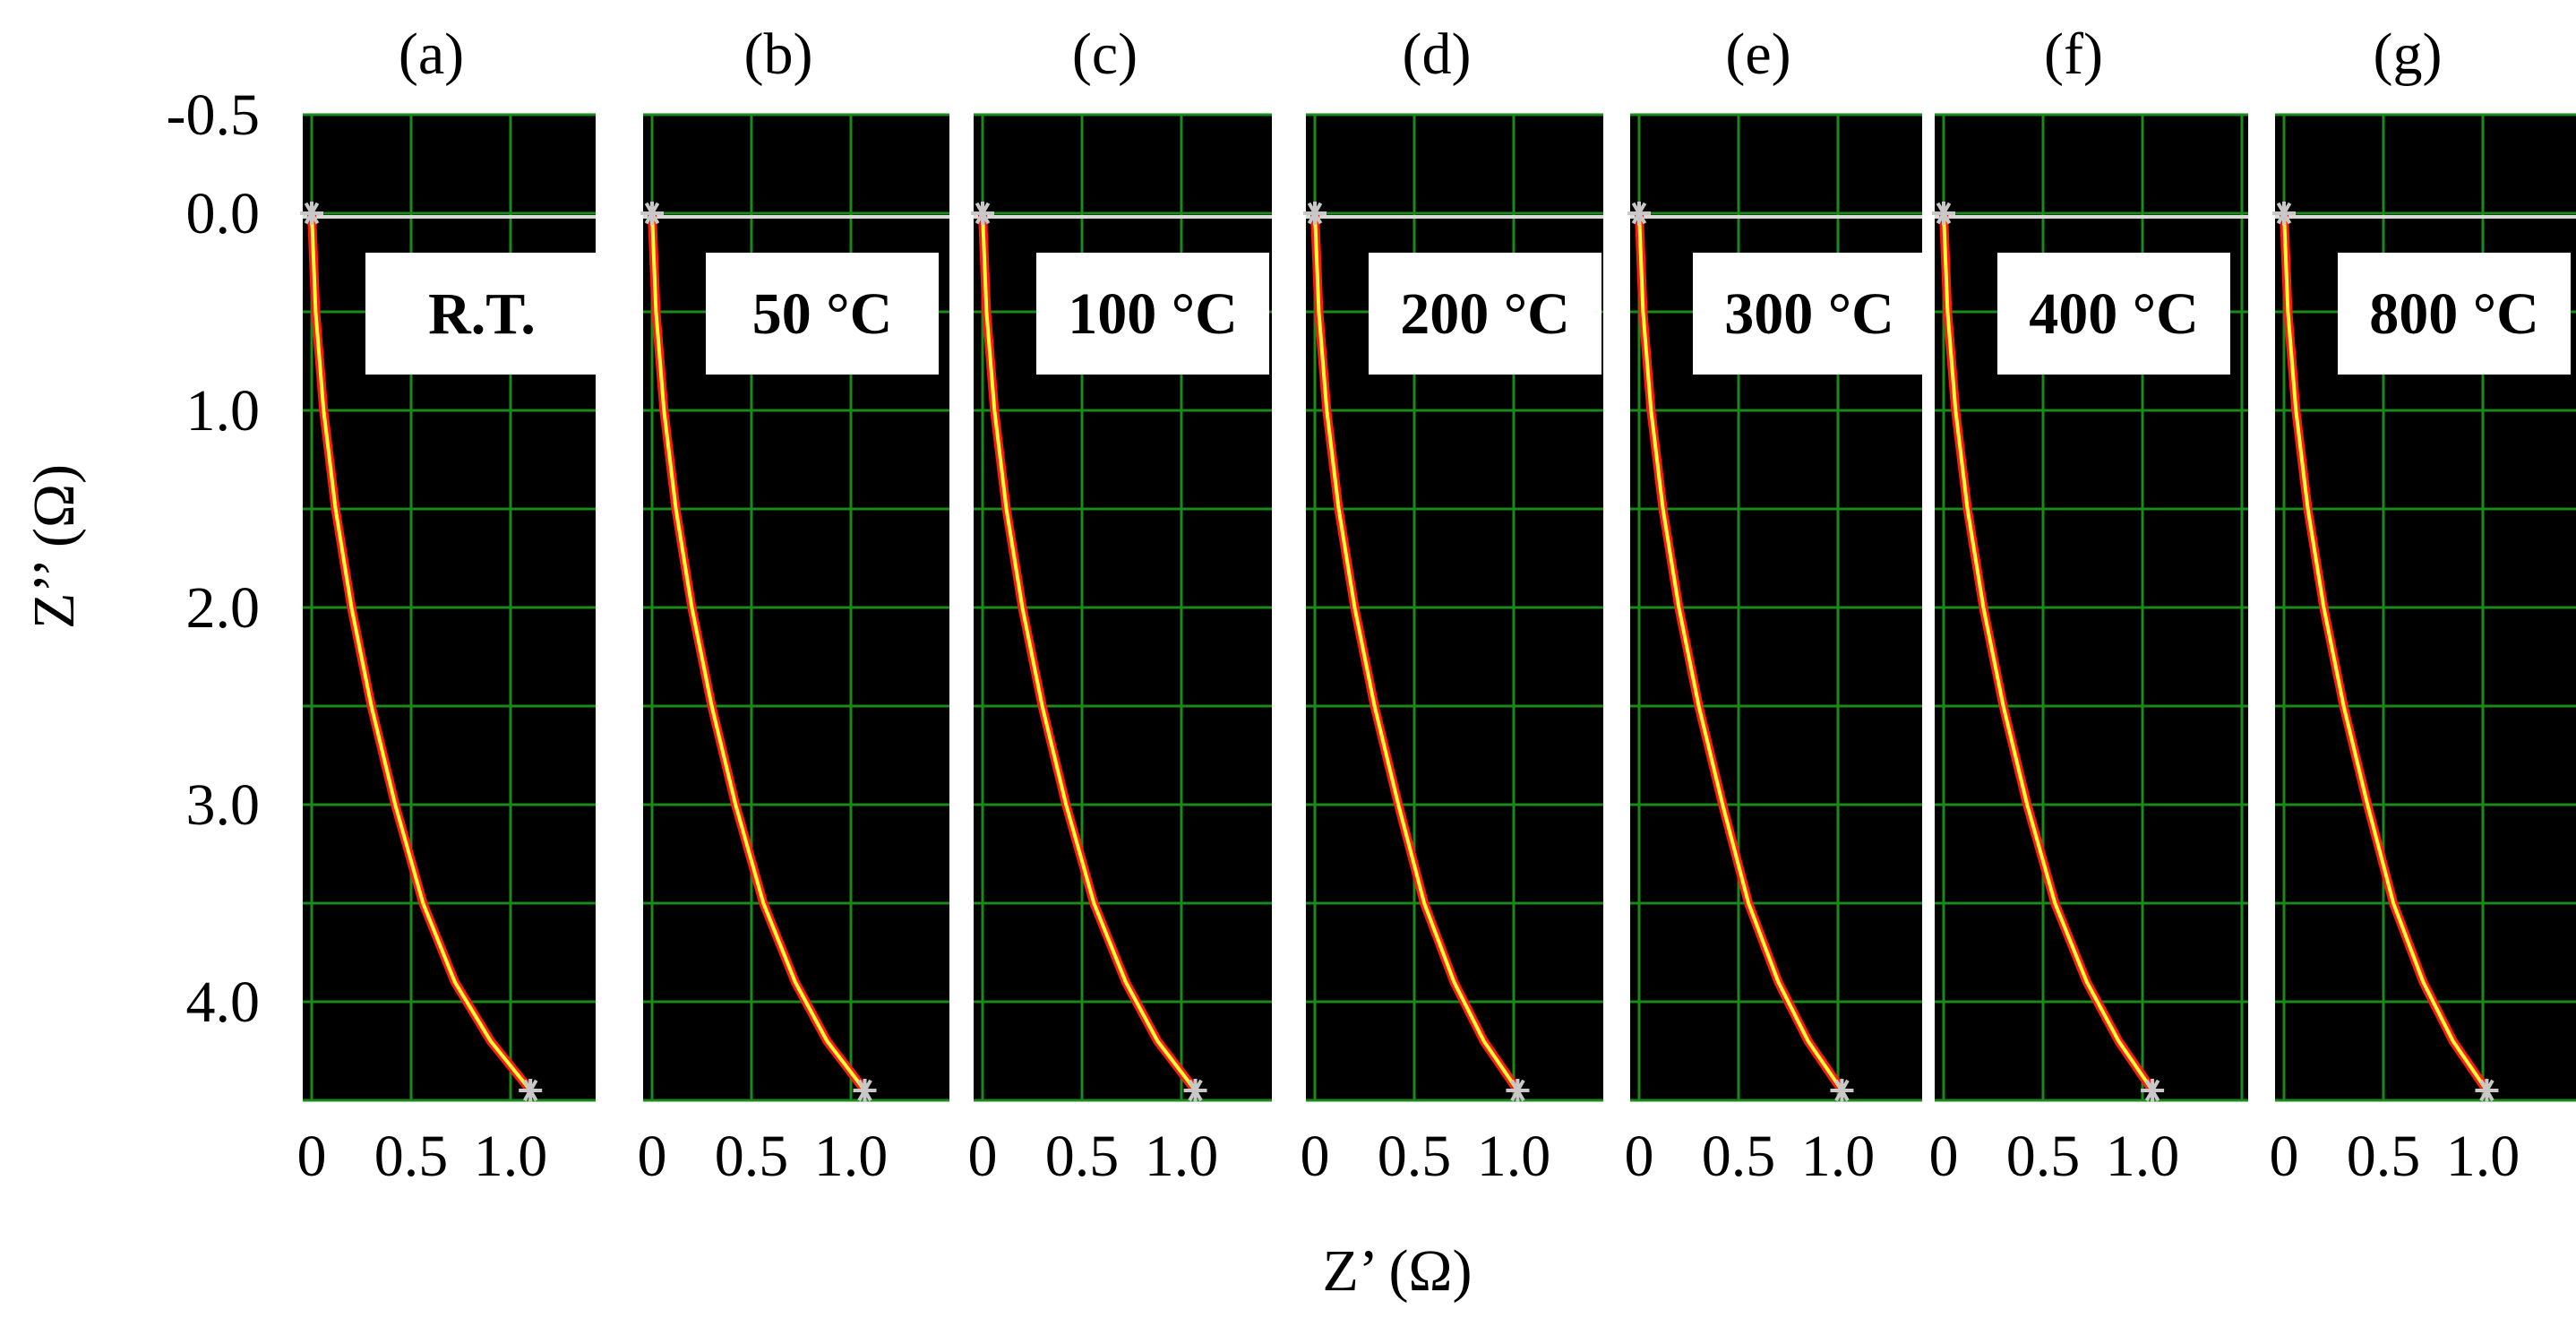  I want to click on x-axis-label: Z’ (Ω), so click(1398, 1271).